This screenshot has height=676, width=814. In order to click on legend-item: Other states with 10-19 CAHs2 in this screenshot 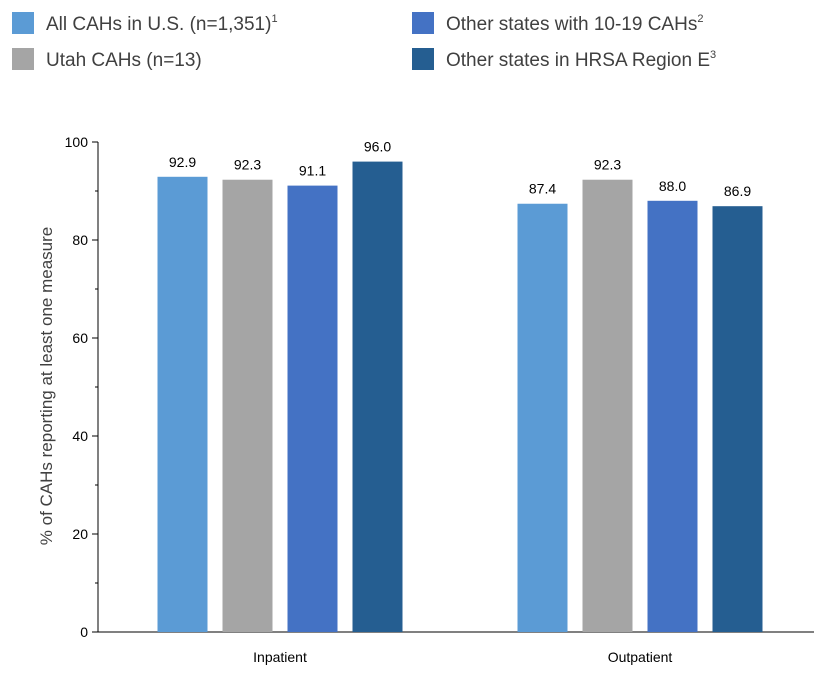, I will do `click(557, 23)`.